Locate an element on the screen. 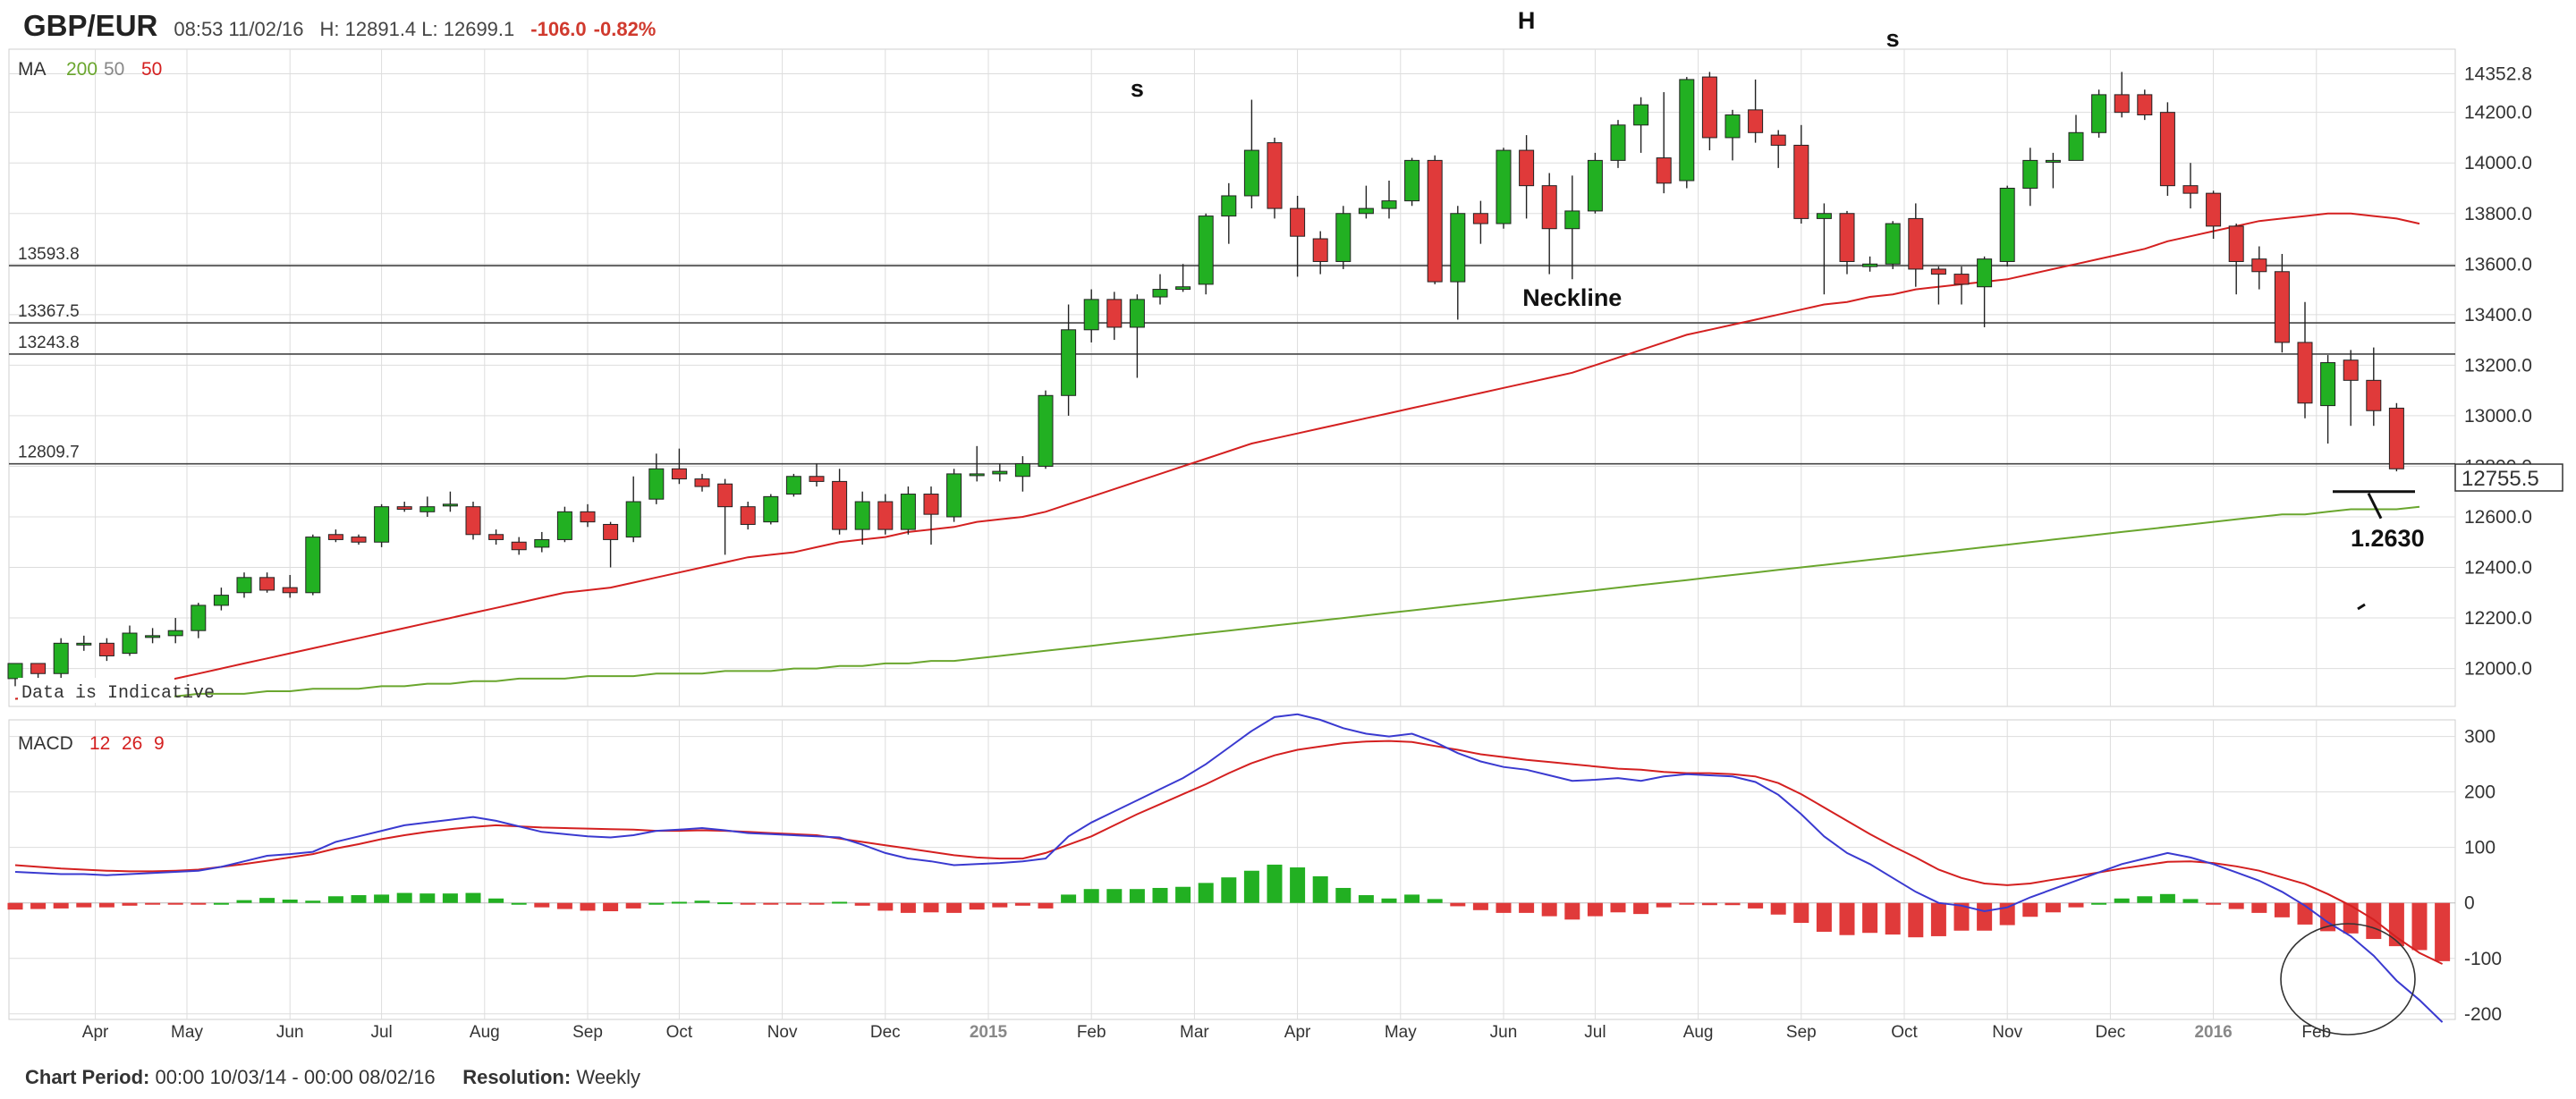 The image size is (2576, 1099). price-y-tick: 12200.0 is located at coordinates (2498, 618).